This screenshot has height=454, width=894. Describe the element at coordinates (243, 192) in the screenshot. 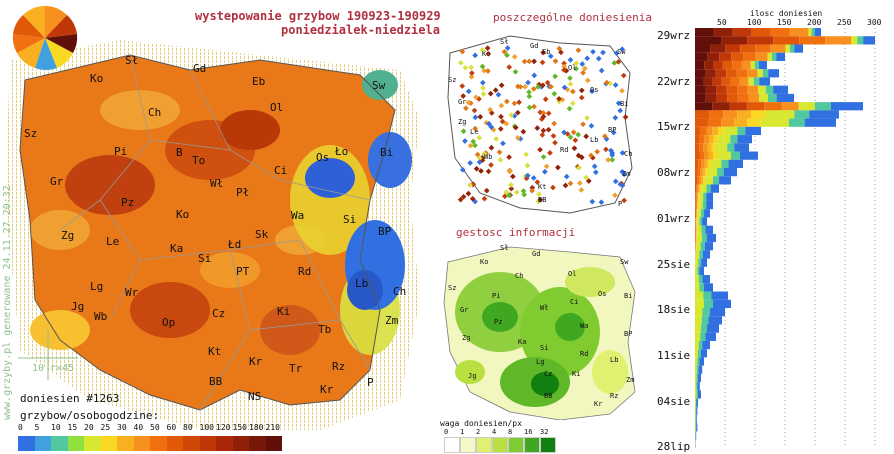

I see `region-label: Pł` at that location.